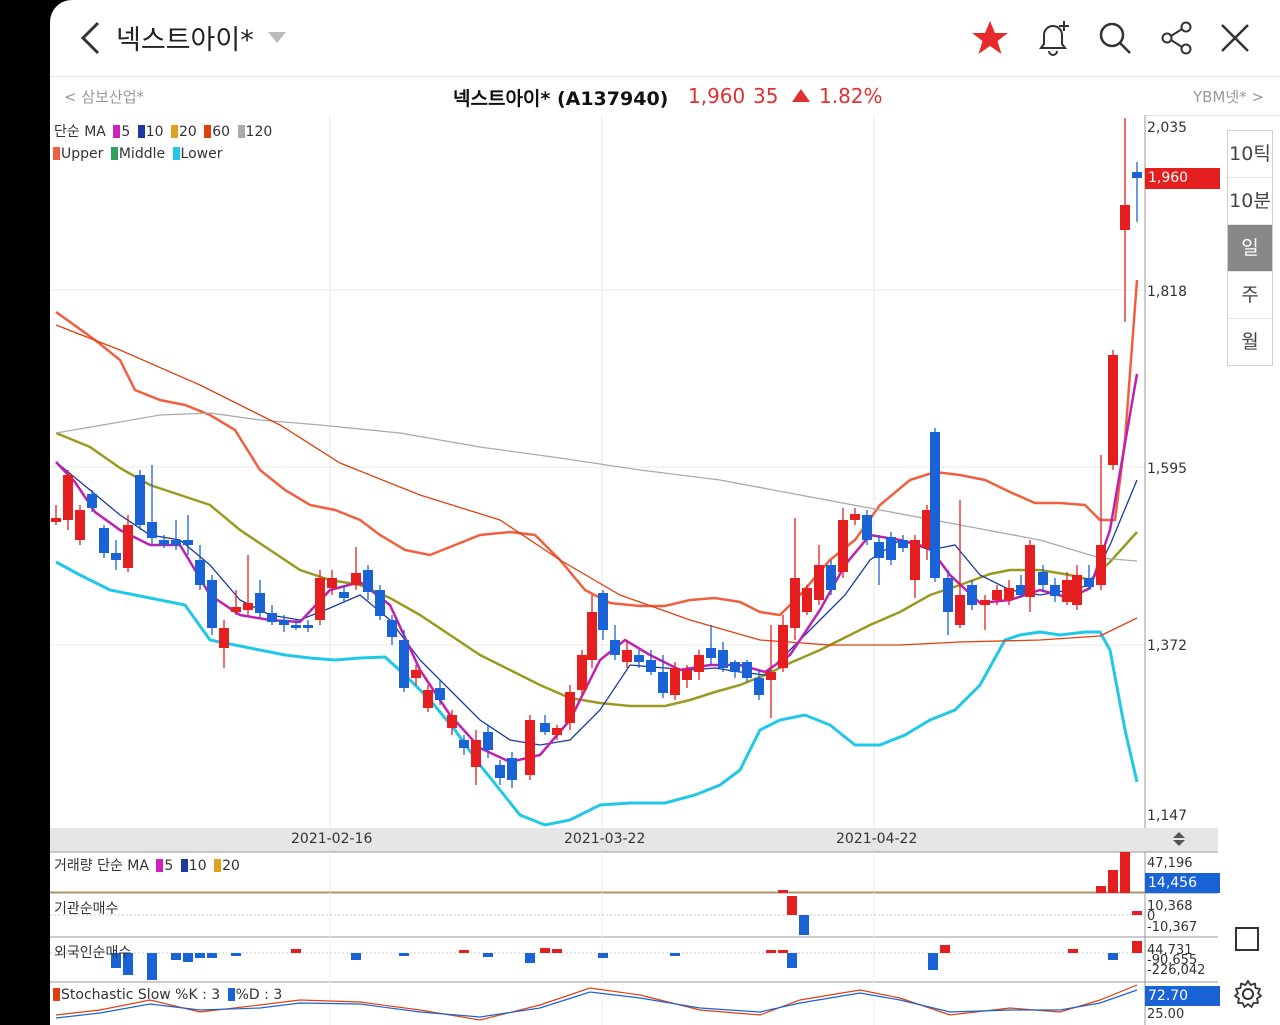 The image size is (1280, 1025). What do you see at coordinates (990, 38) in the screenshot?
I see `star-icon` at bounding box center [990, 38].